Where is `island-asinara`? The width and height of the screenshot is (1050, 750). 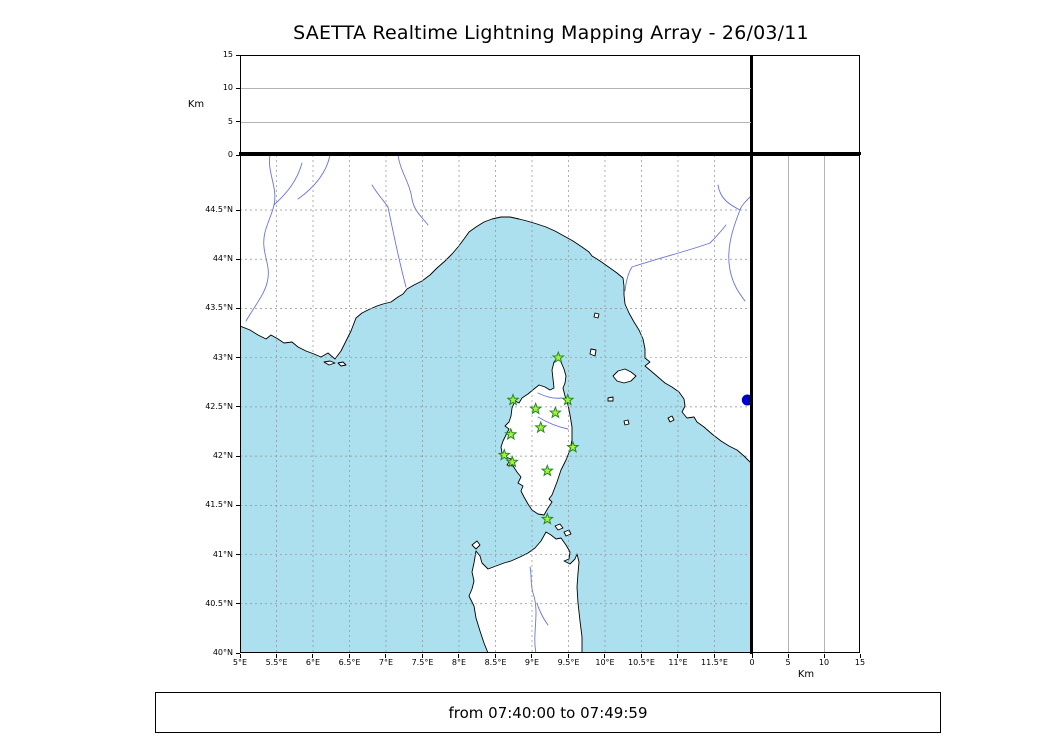 island-asinara is located at coordinates (476, 545).